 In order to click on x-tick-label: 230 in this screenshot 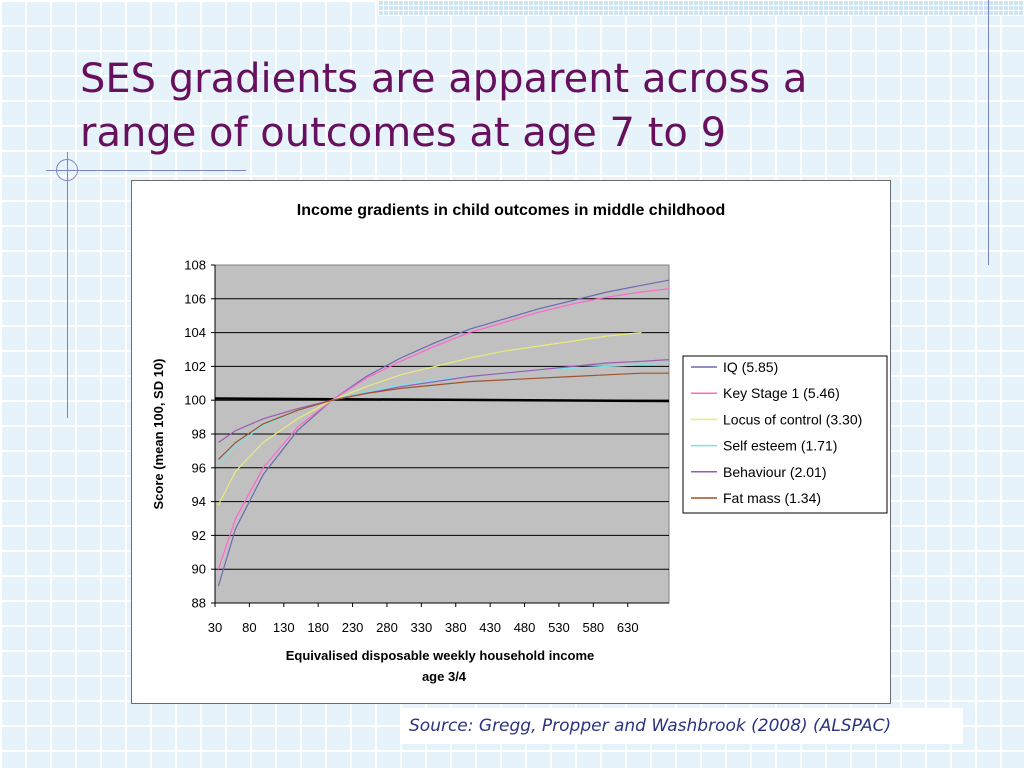, I will do `click(353, 627)`.